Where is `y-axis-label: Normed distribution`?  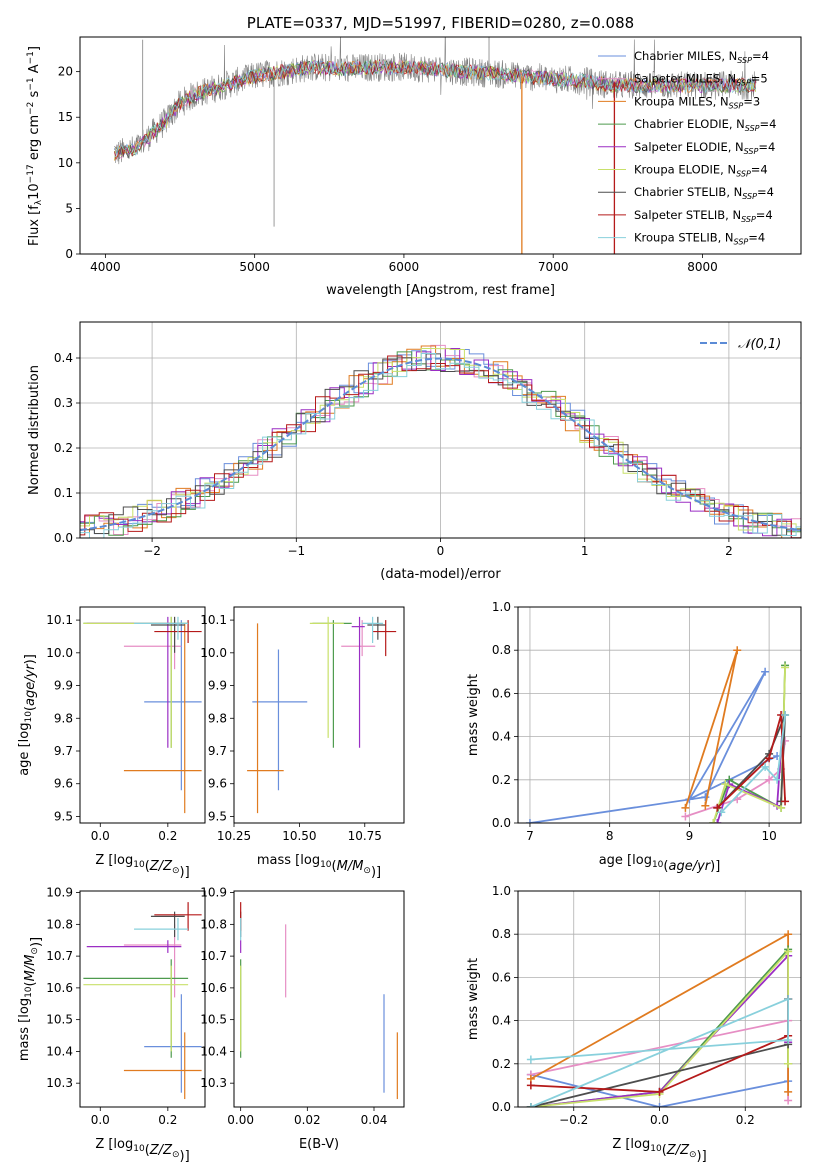
y-axis-label: Normed distribution is located at coordinates (34, 430).